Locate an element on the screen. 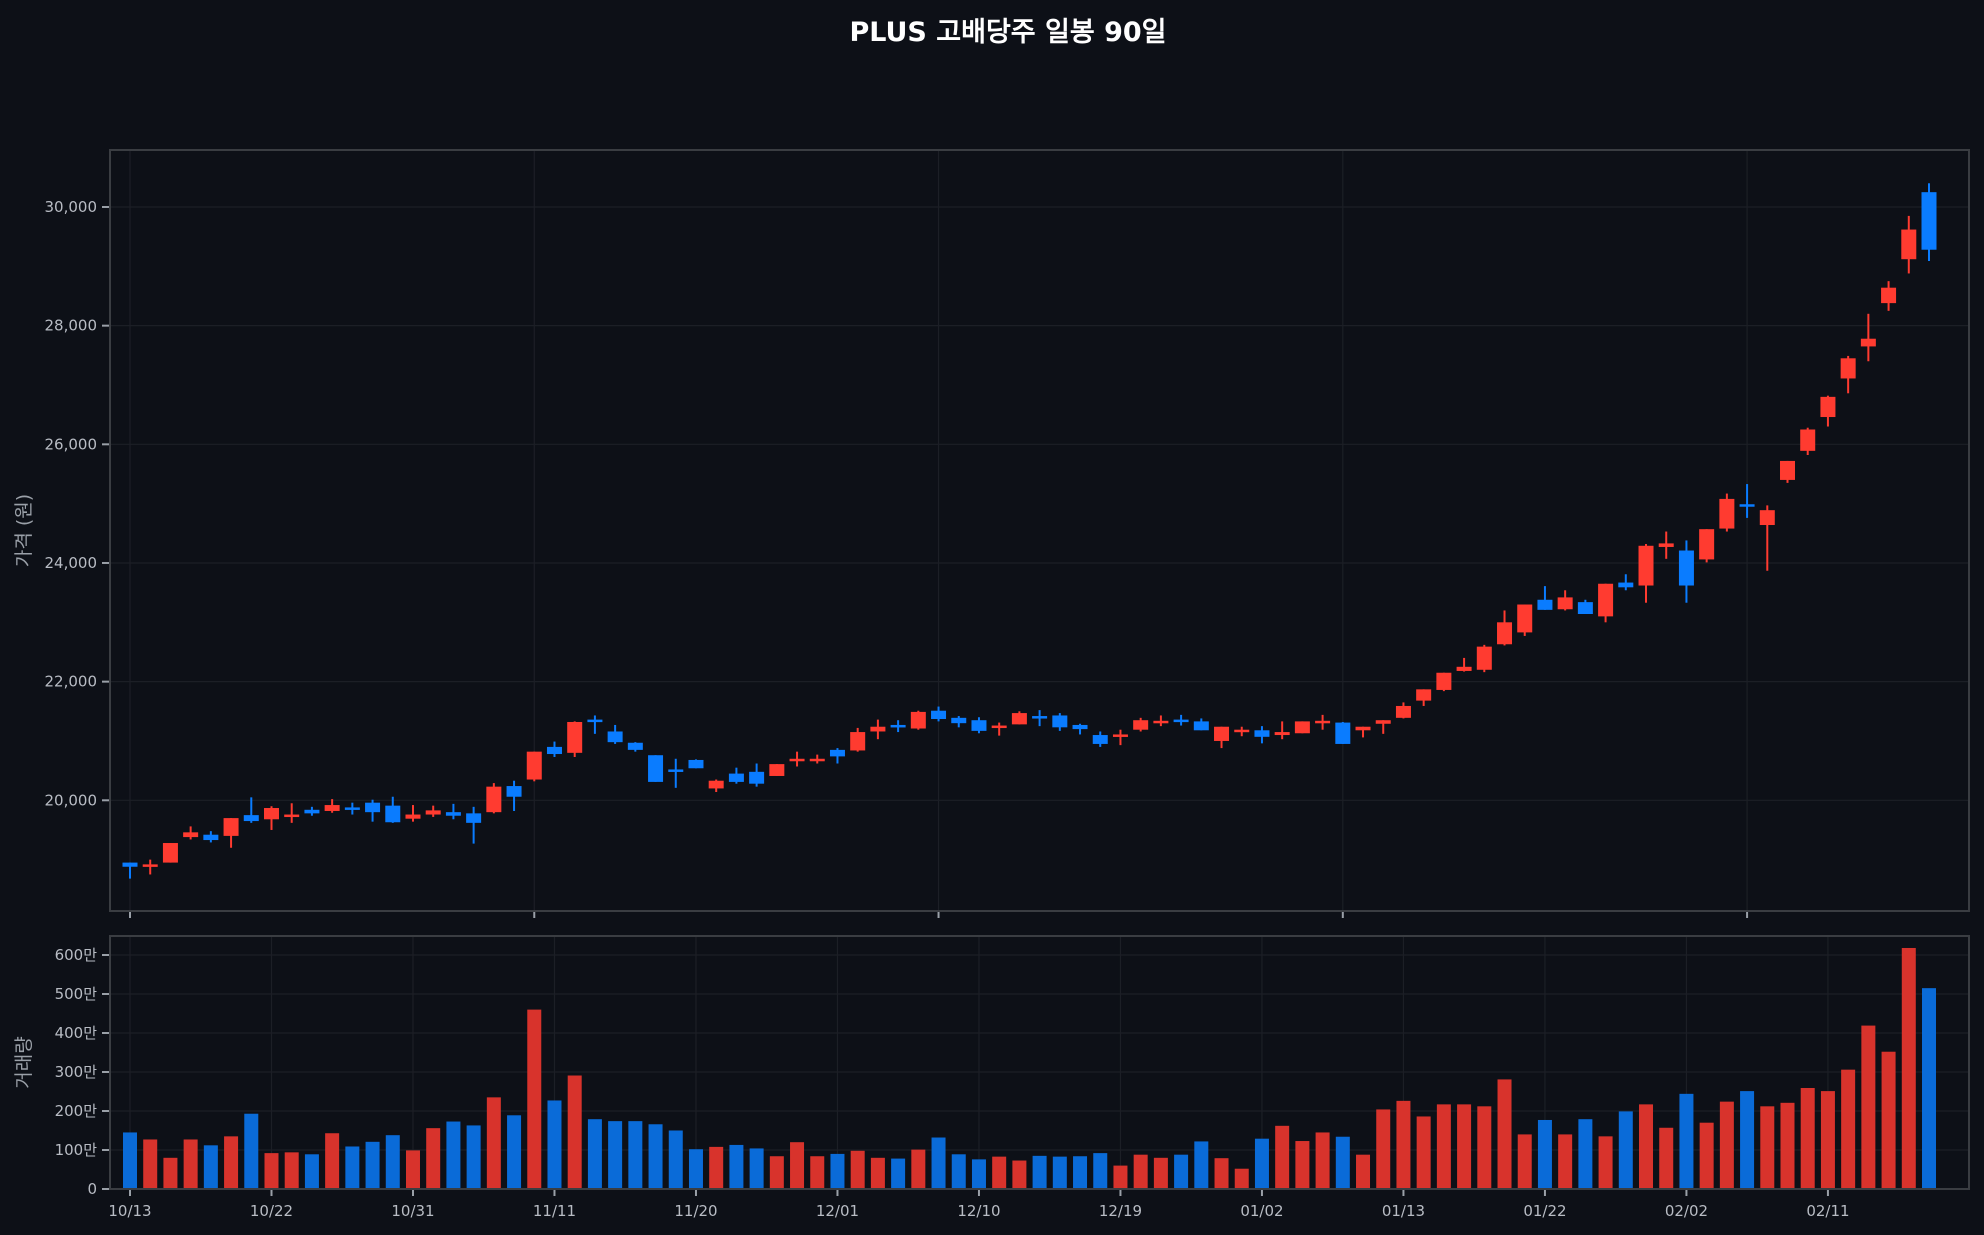  price-tick-label: 20,000 is located at coordinates (71, 800).